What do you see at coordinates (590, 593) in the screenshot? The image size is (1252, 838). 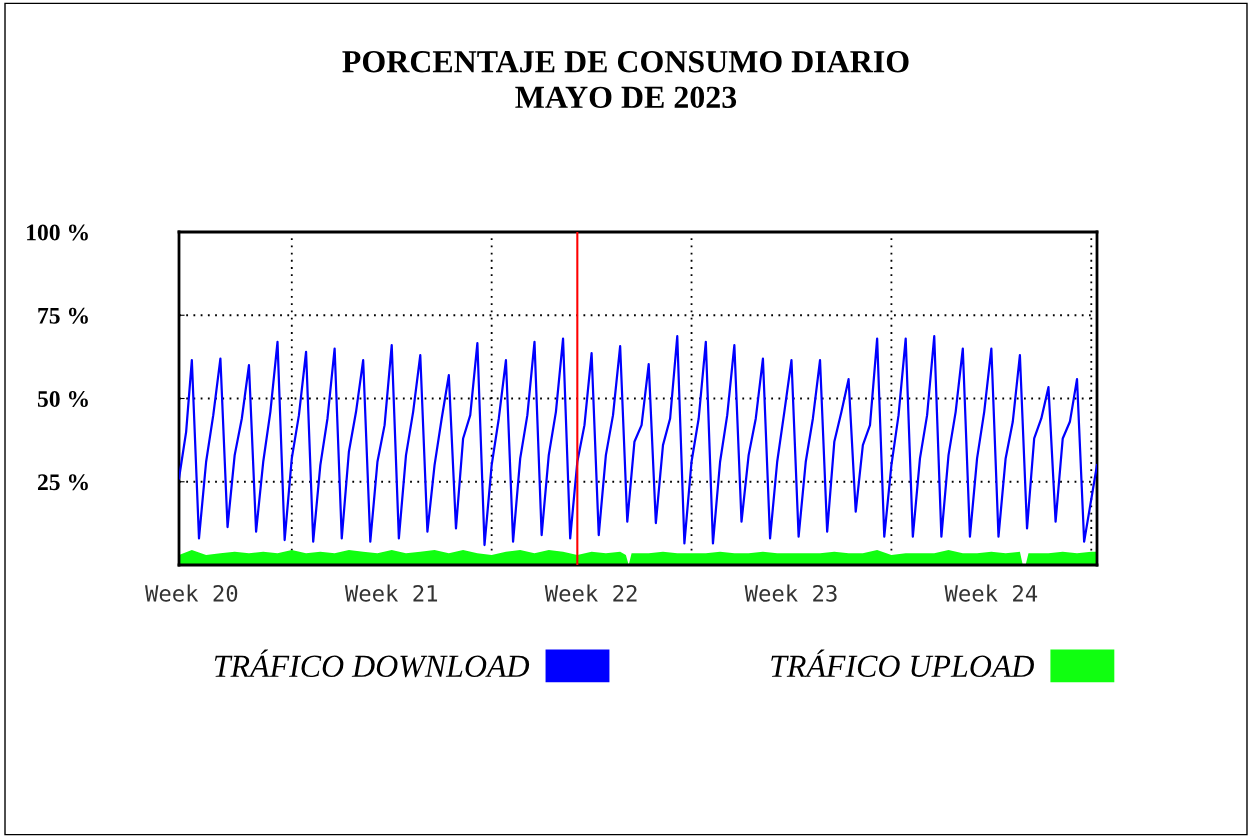 I see `x-tick-label: Week 22` at bounding box center [590, 593].